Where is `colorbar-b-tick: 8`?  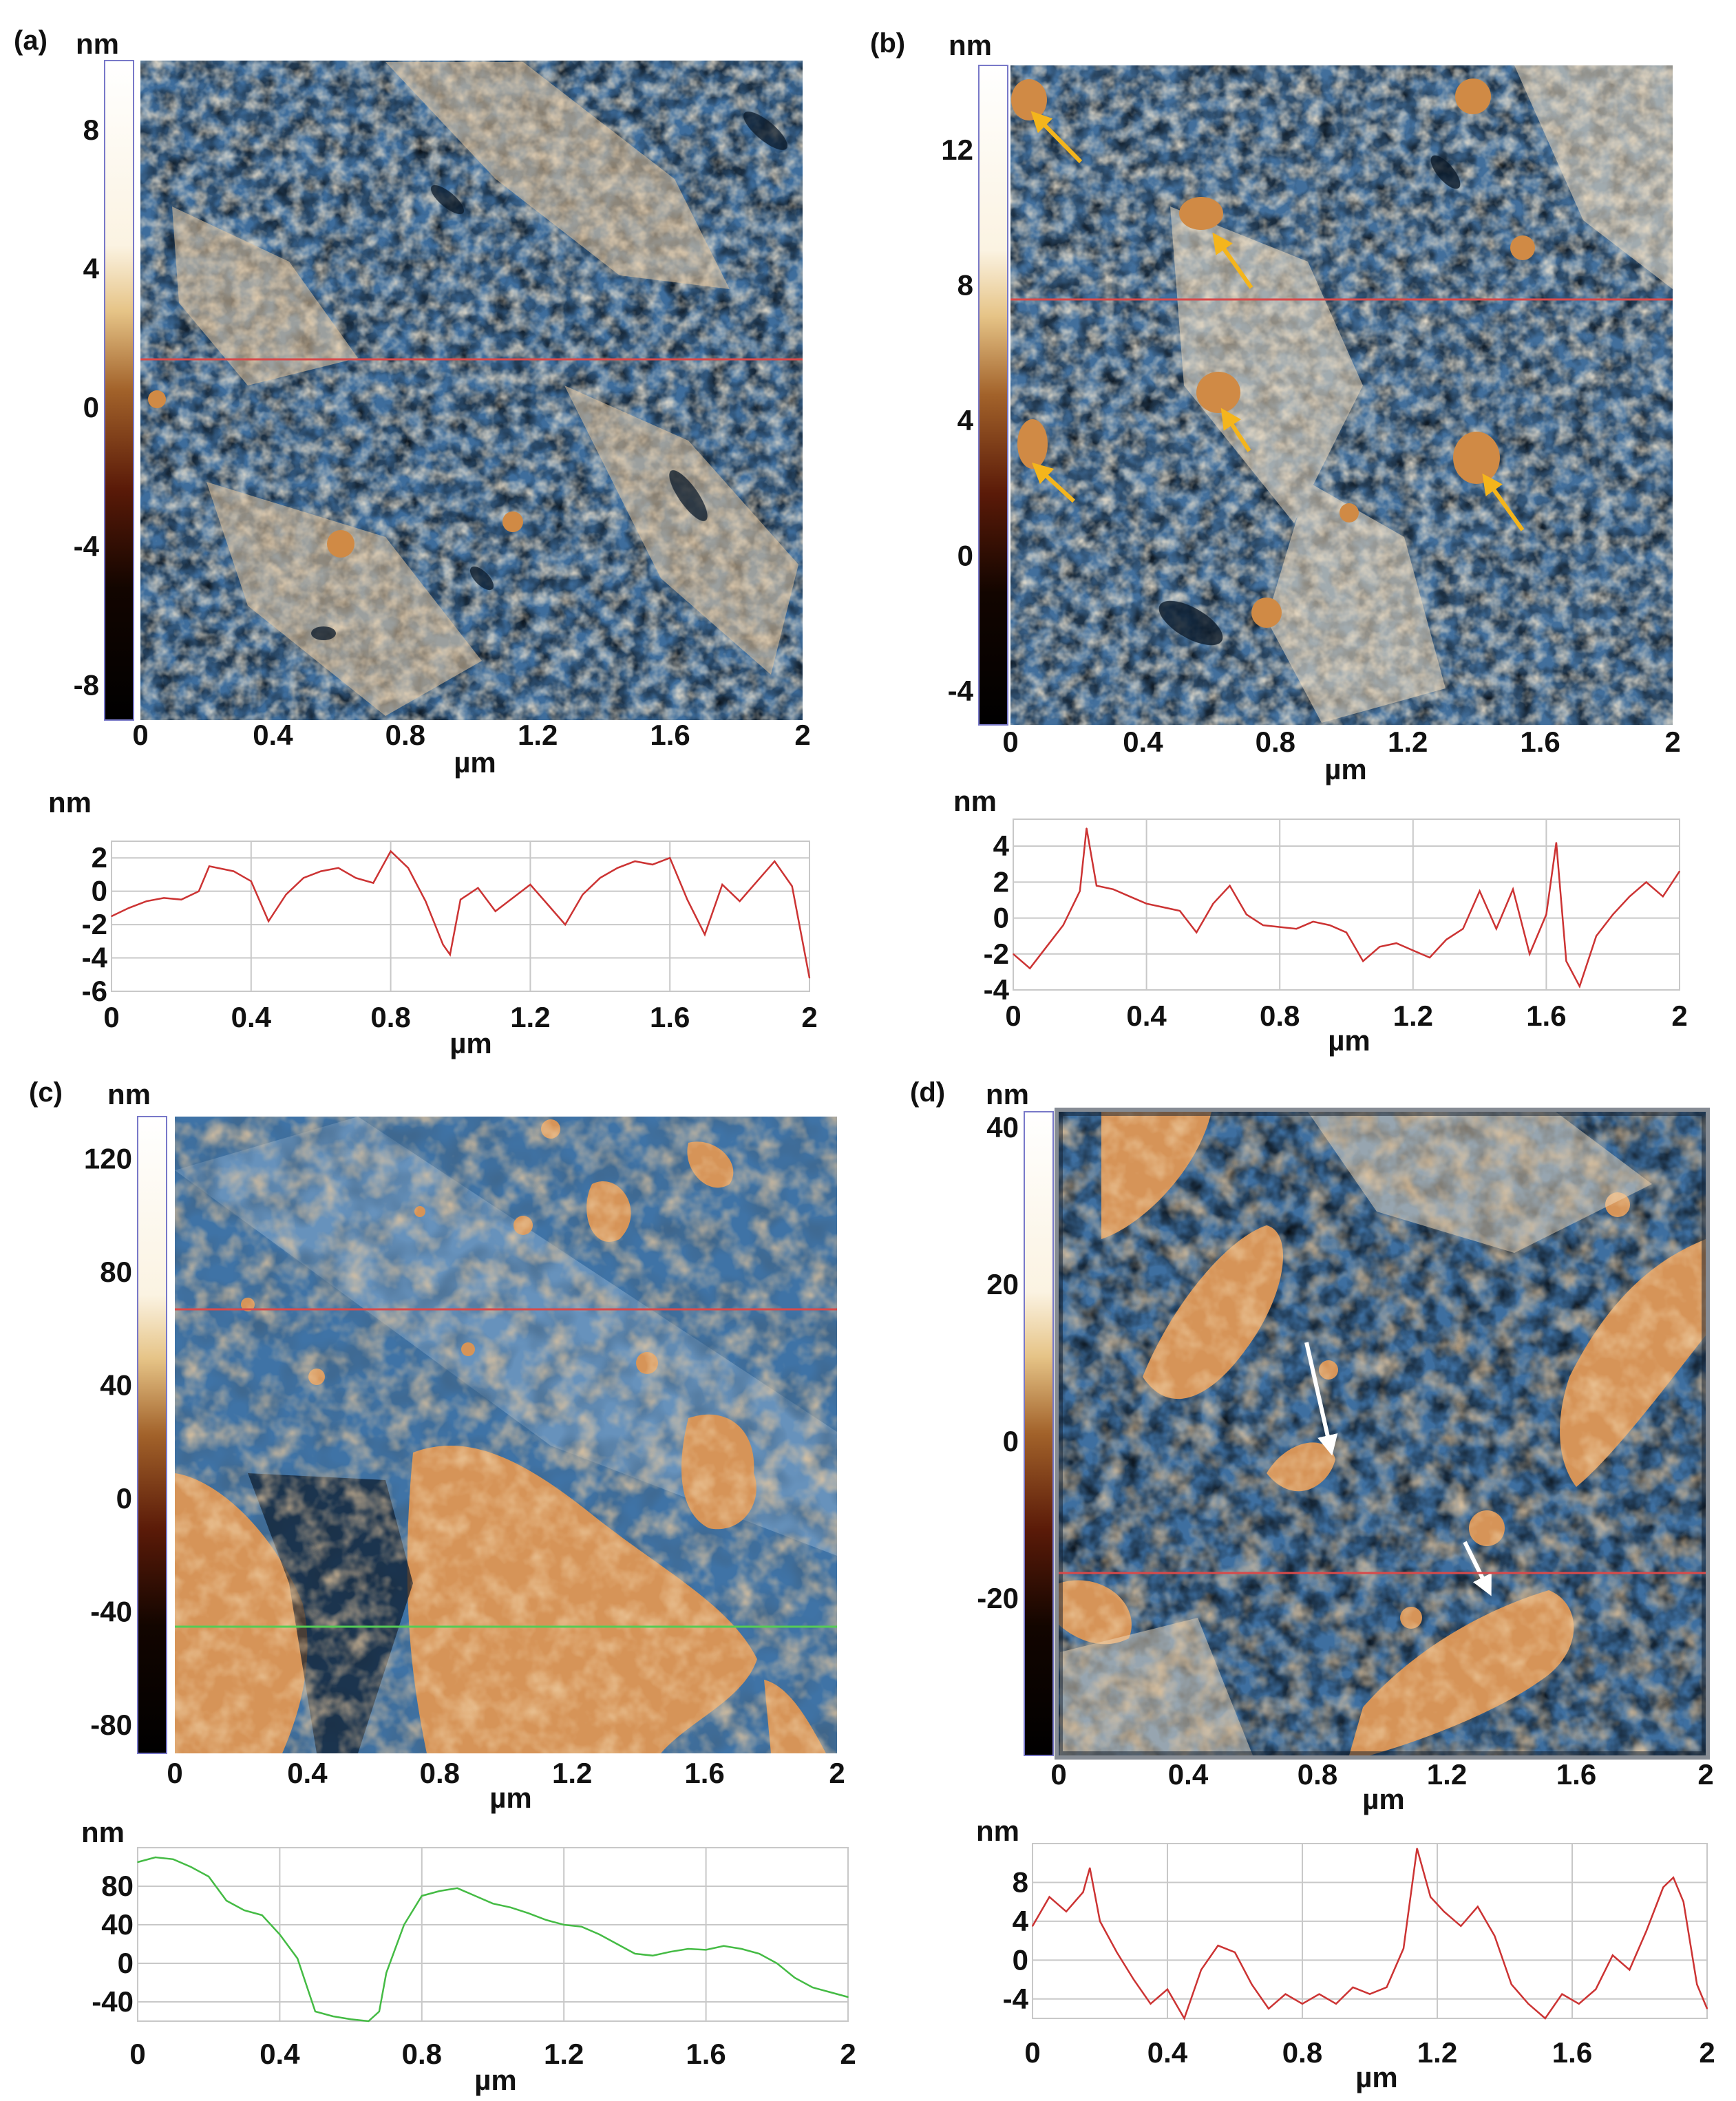
colorbar-b-tick: 8 is located at coordinates (965, 284).